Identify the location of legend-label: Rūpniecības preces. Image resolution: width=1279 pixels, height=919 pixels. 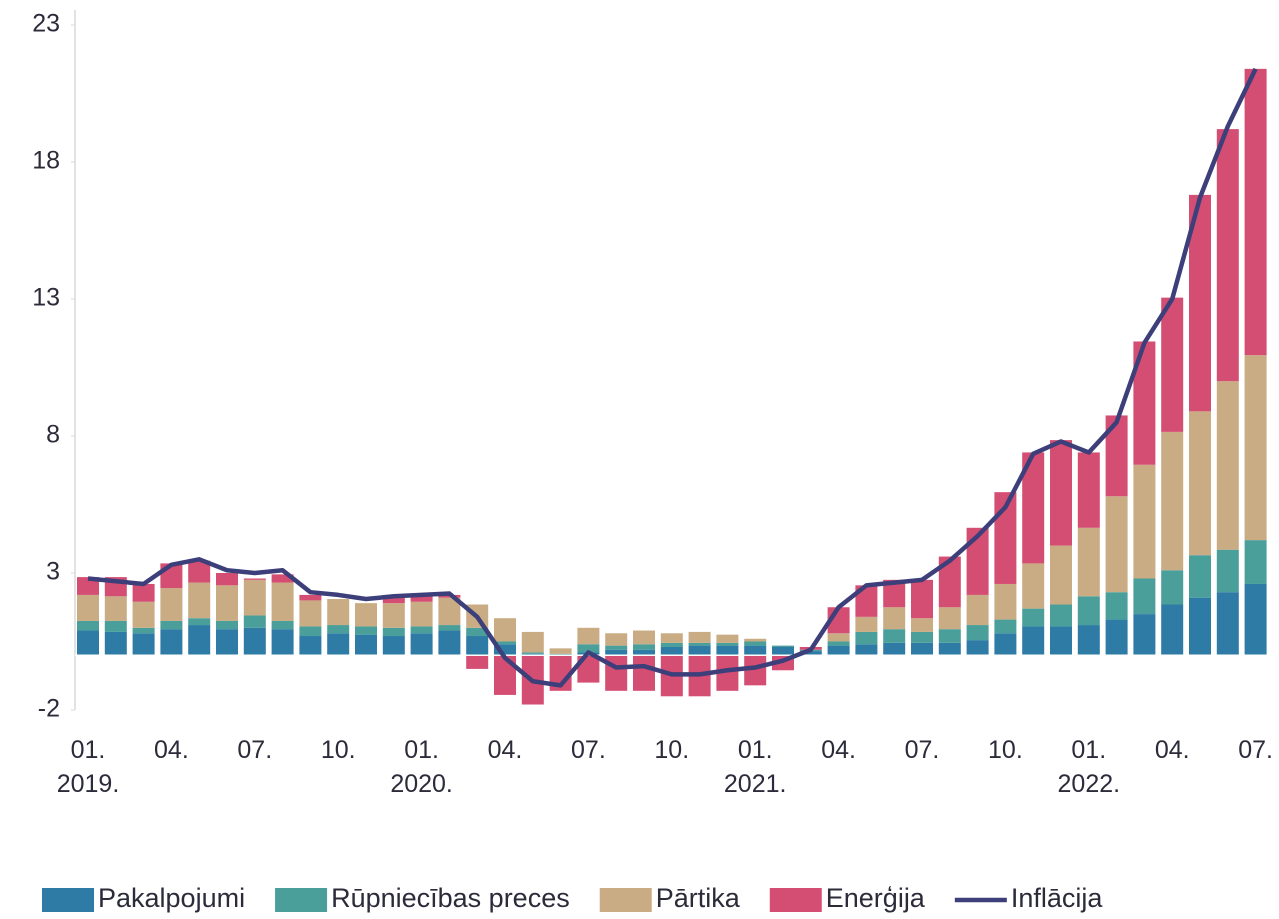
(450, 898).